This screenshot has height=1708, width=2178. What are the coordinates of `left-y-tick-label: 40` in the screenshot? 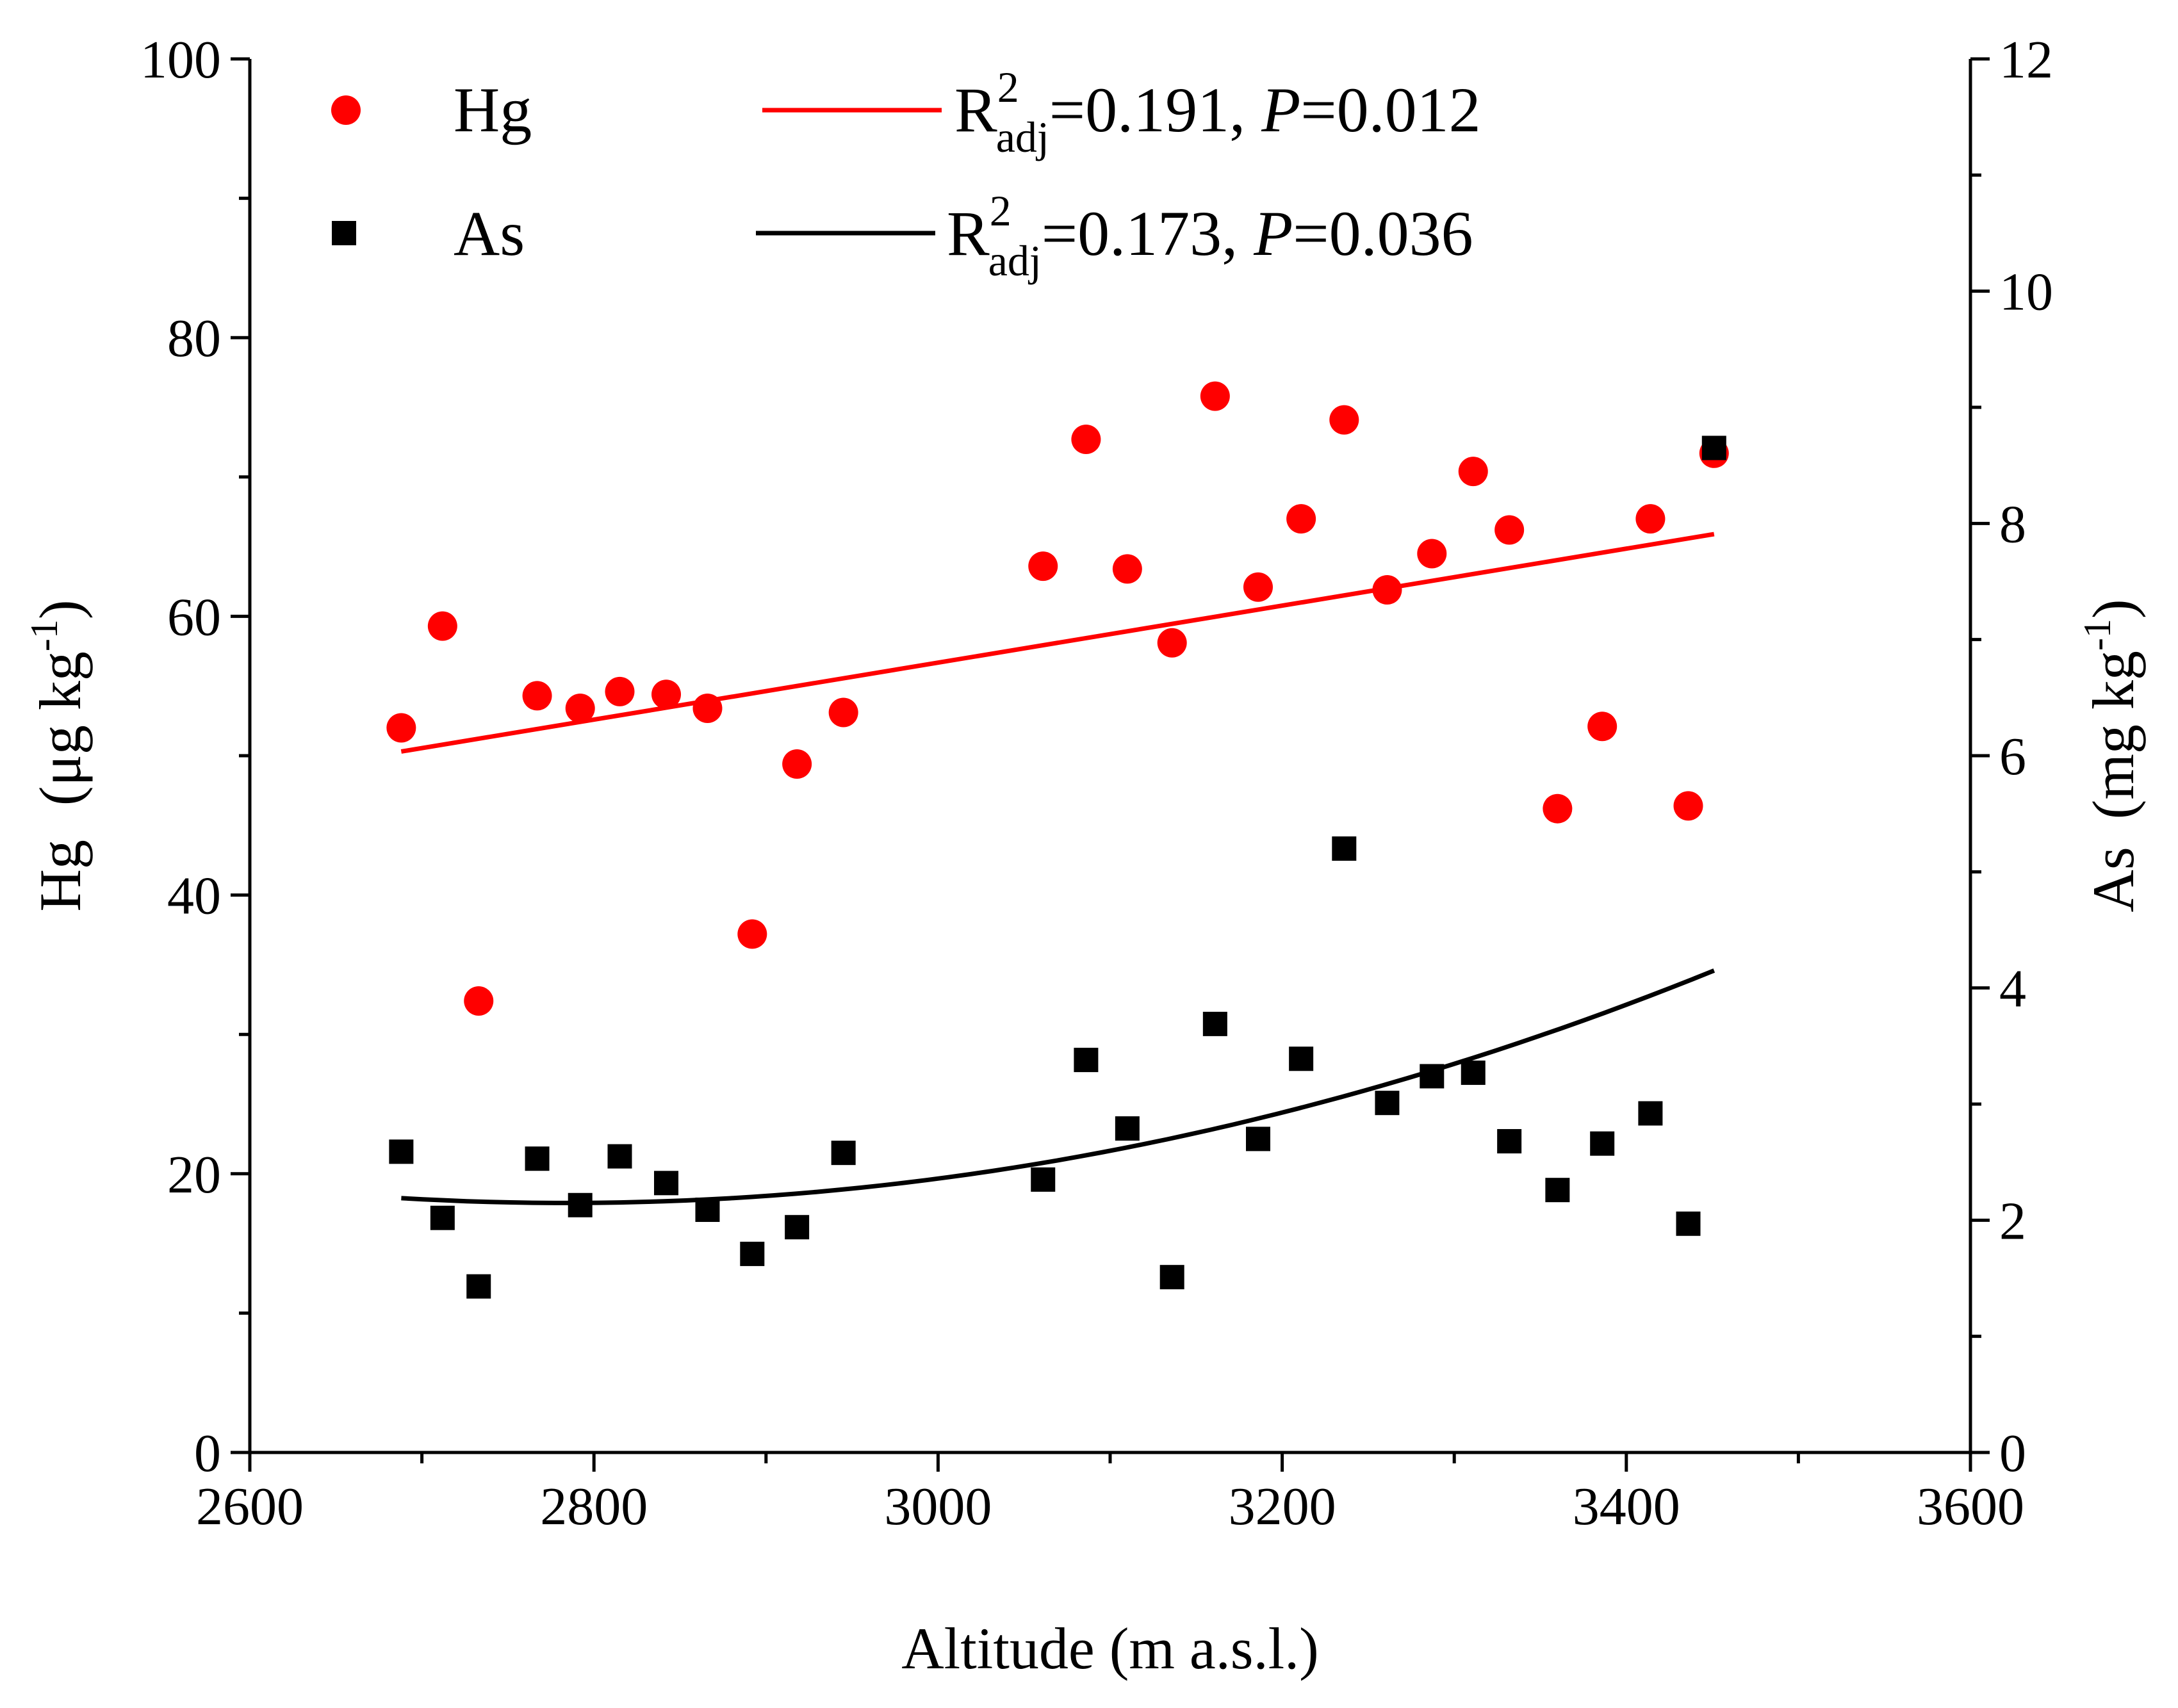 It's located at (194, 896).